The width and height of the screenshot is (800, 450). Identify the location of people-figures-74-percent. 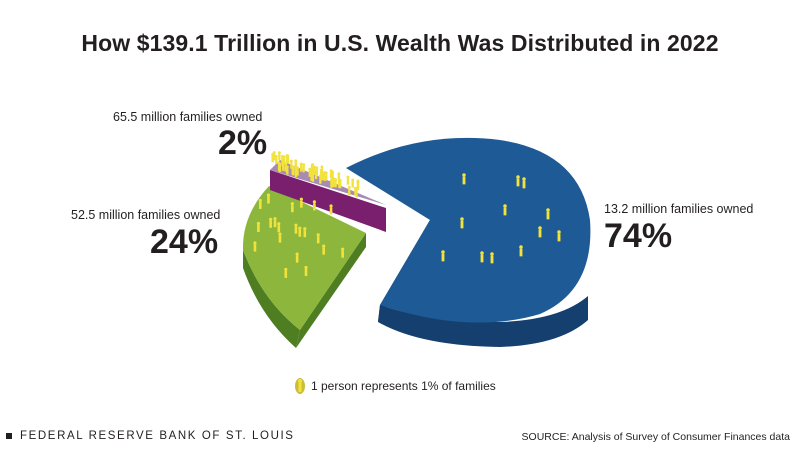
(501, 218).